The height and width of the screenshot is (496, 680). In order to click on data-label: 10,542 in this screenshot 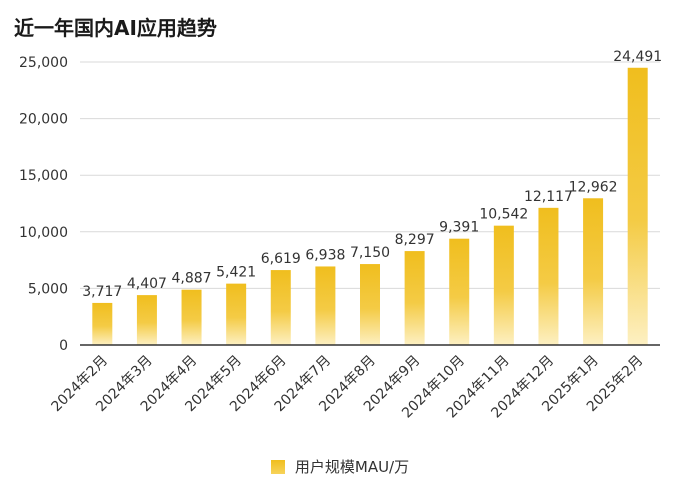, I will do `click(503, 215)`.